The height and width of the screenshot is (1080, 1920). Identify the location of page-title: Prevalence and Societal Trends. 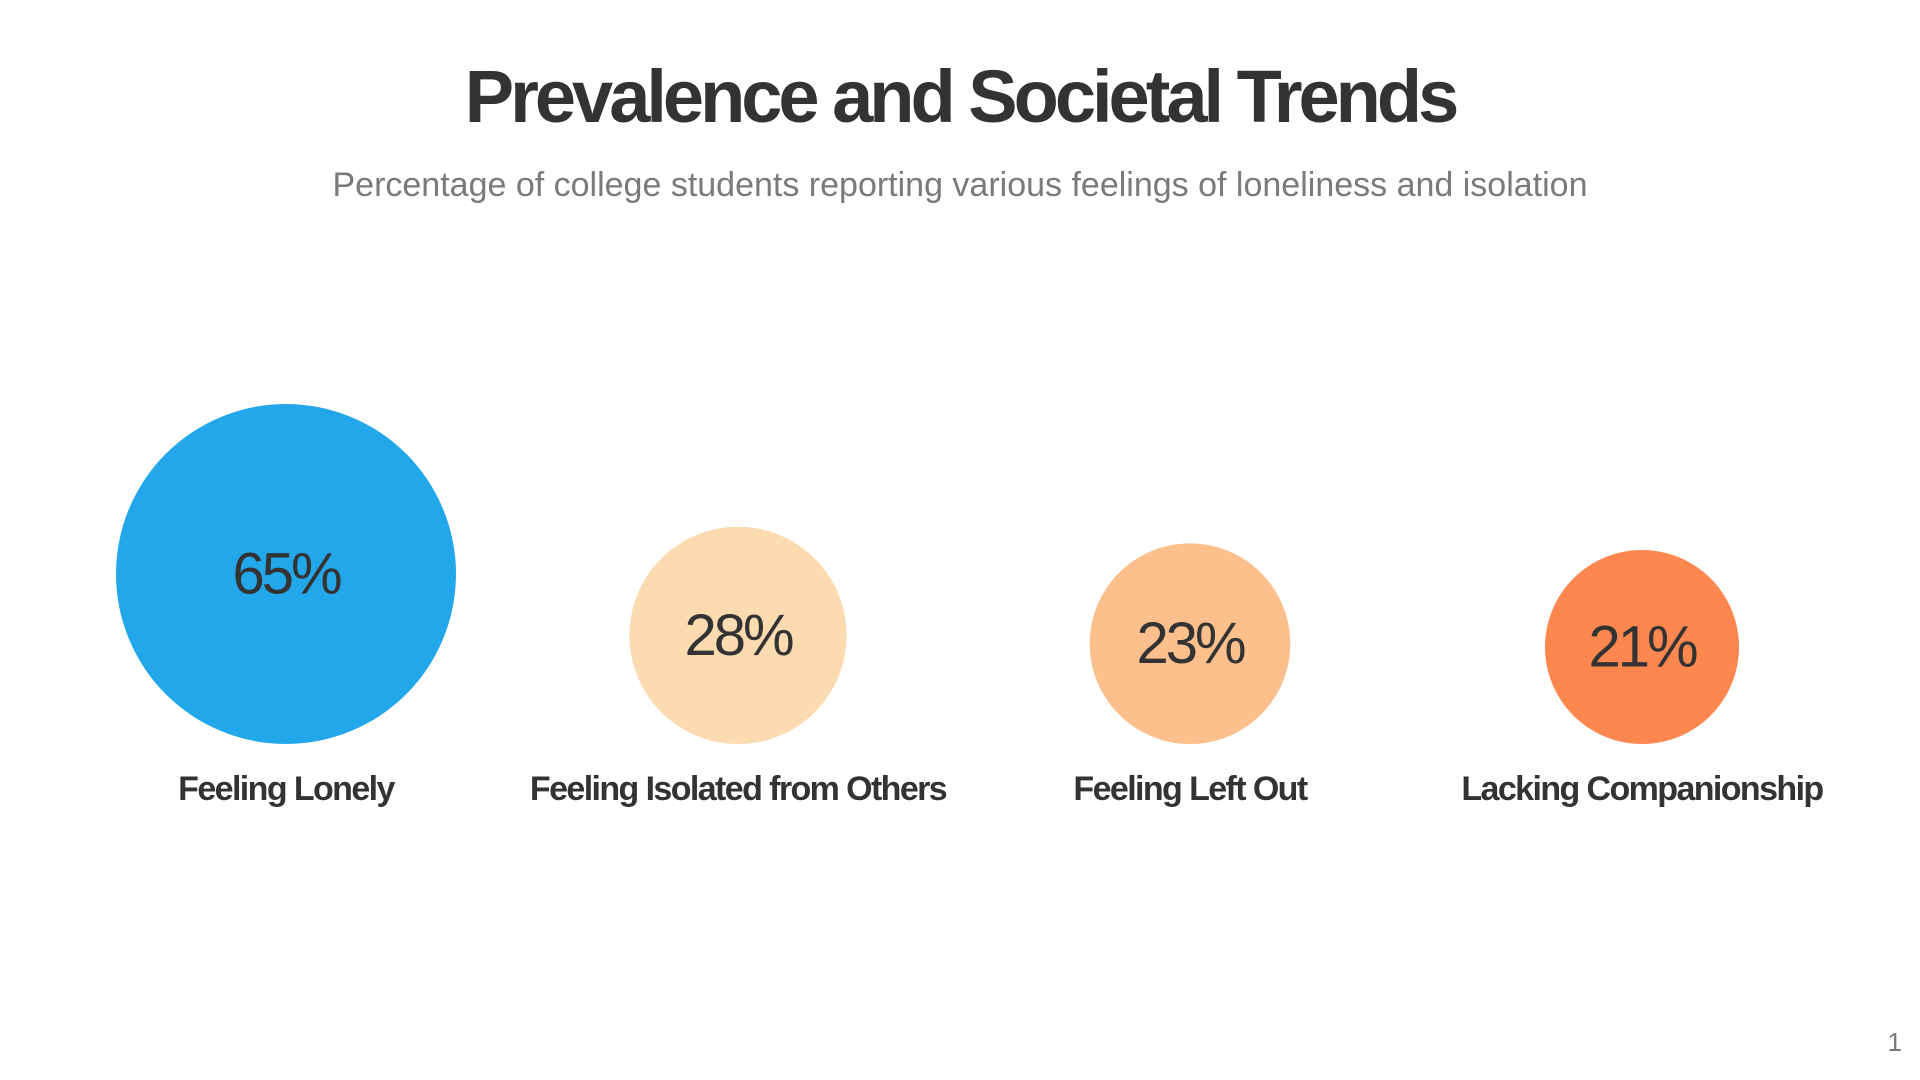
(962, 96).